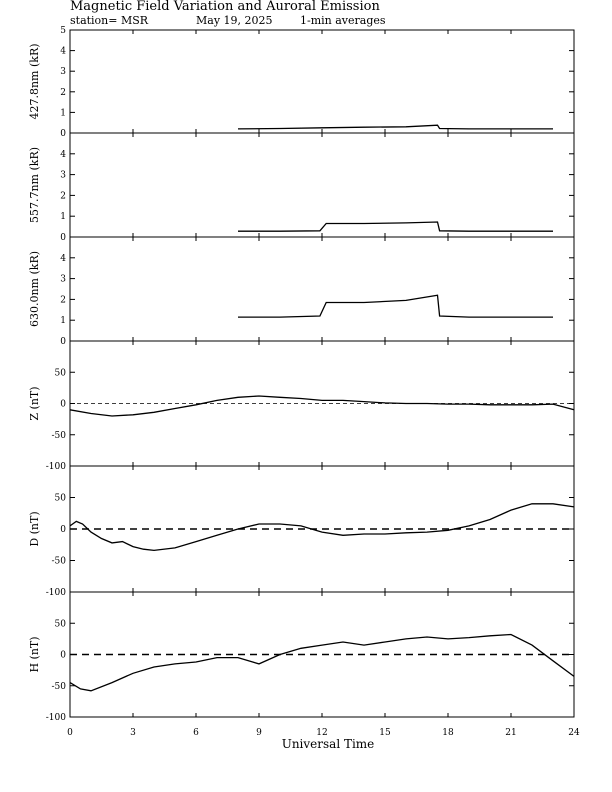 Image resolution: width=612 pixels, height=792 pixels. What do you see at coordinates (259, 733) in the screenshot?
I see `x-tick-label: 9` at bounding box center [259, 733].